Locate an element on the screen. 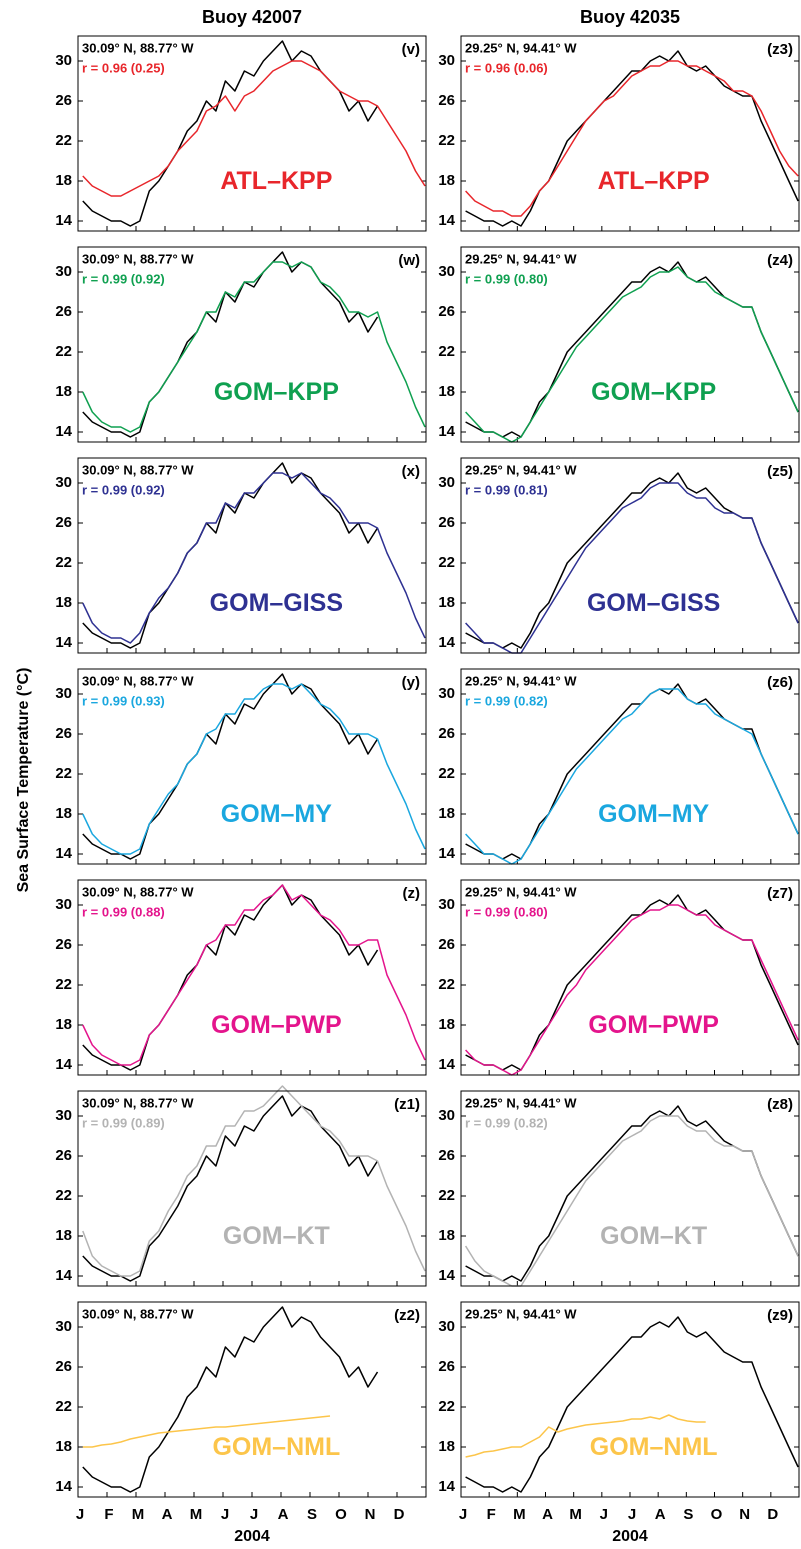 This screenshot has width=801, height=1549. model-label: GOM–PWP is located at coordinates (653, 1025).